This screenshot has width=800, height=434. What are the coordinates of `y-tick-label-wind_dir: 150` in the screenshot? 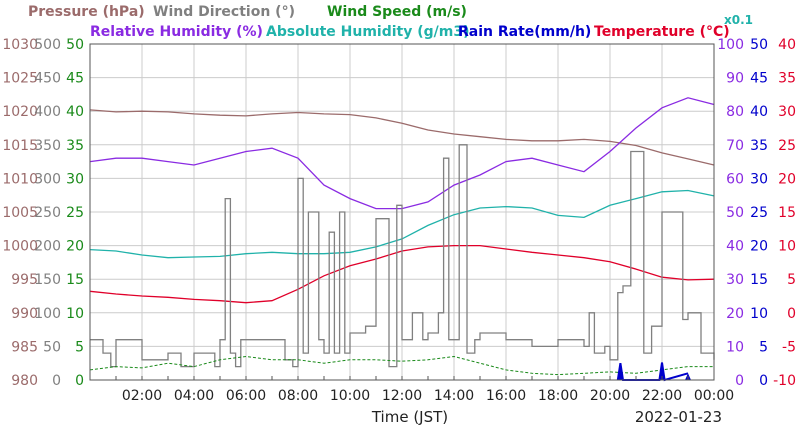 It's located at (47, 280).